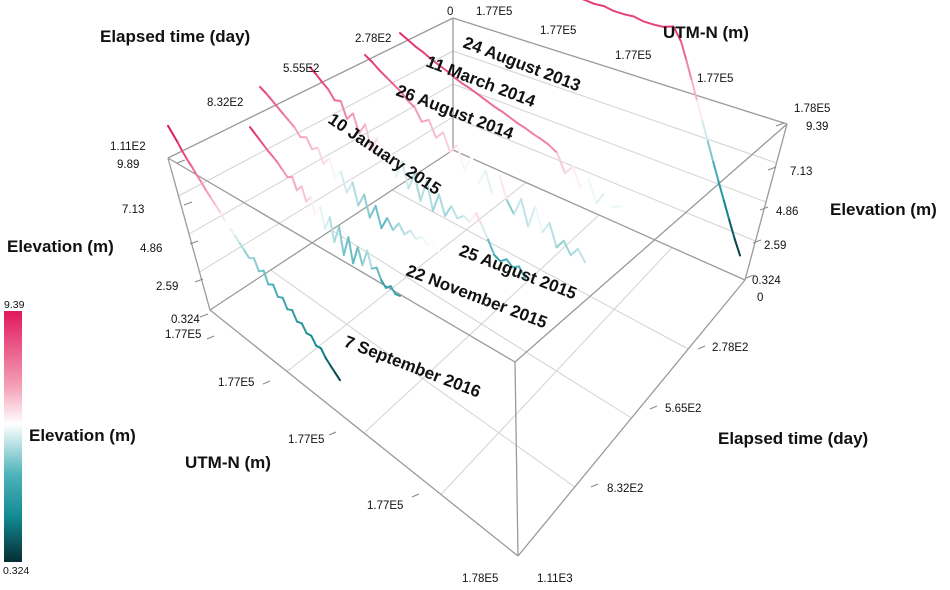 The height and width of the screenshot is (590, 950). Describe the element at coordinates (373, 39) in the screenshot. I see `tick-left-elapsed-1: 2.78E2` at that location.